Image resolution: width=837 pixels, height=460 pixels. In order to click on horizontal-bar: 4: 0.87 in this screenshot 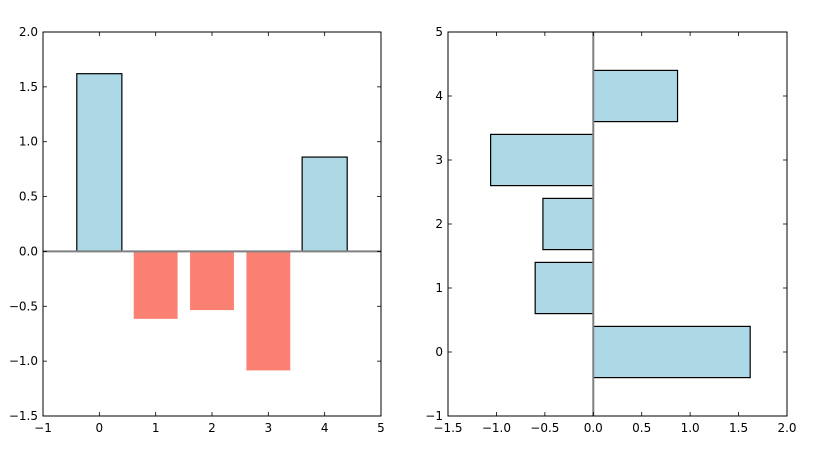, I will do `click(635, 96)`.